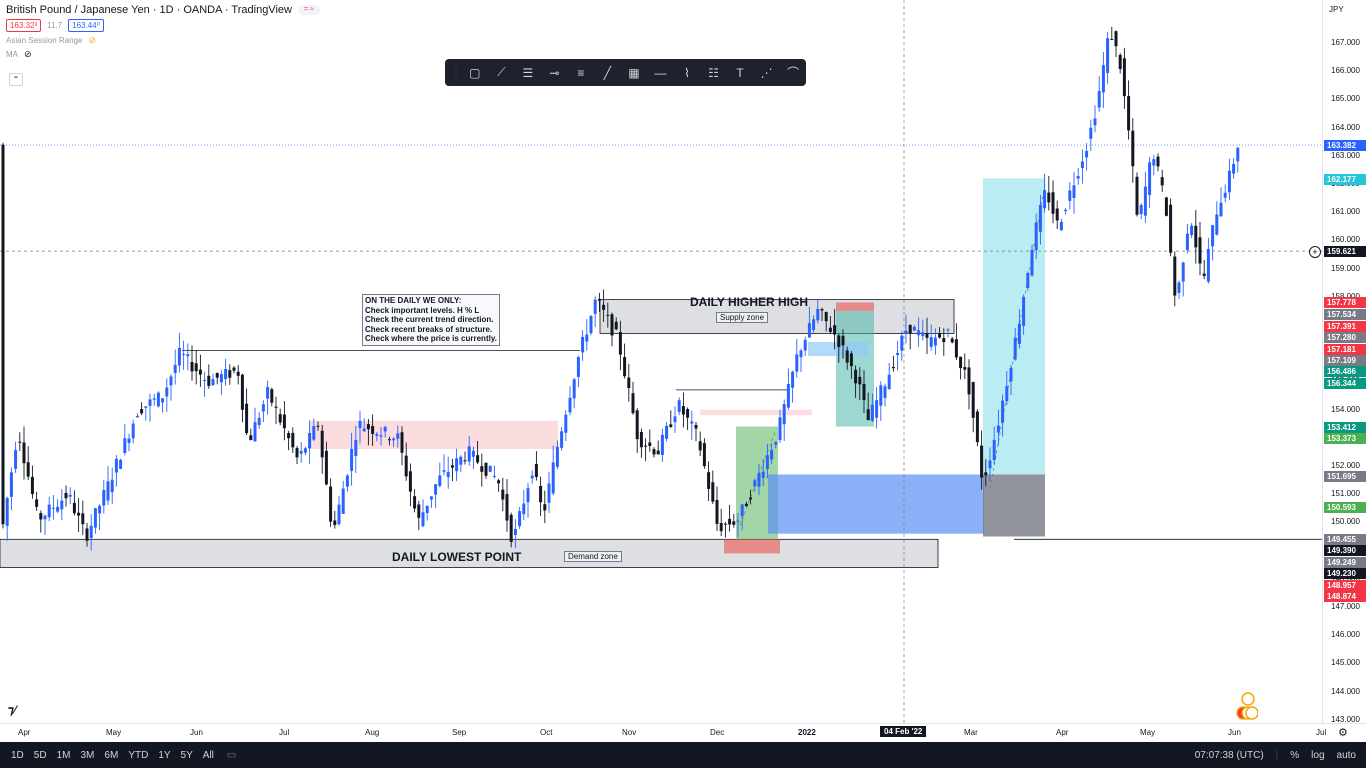  Describe the element at coordinates (1345, 179) in the screenshot. I see `price-badge: 162.177` at that location.